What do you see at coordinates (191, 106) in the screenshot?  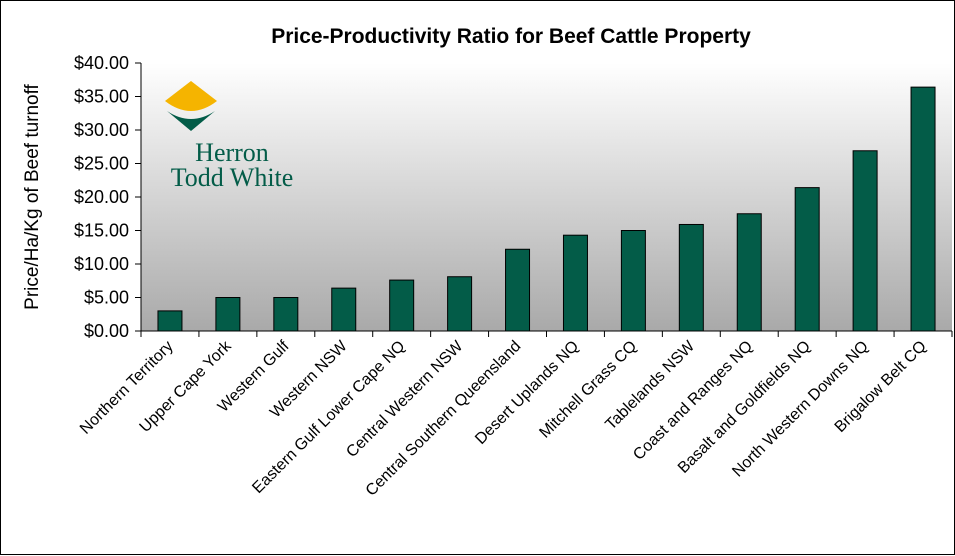 I see `logo-top-arc-icon` at bounding box center [191, 106].